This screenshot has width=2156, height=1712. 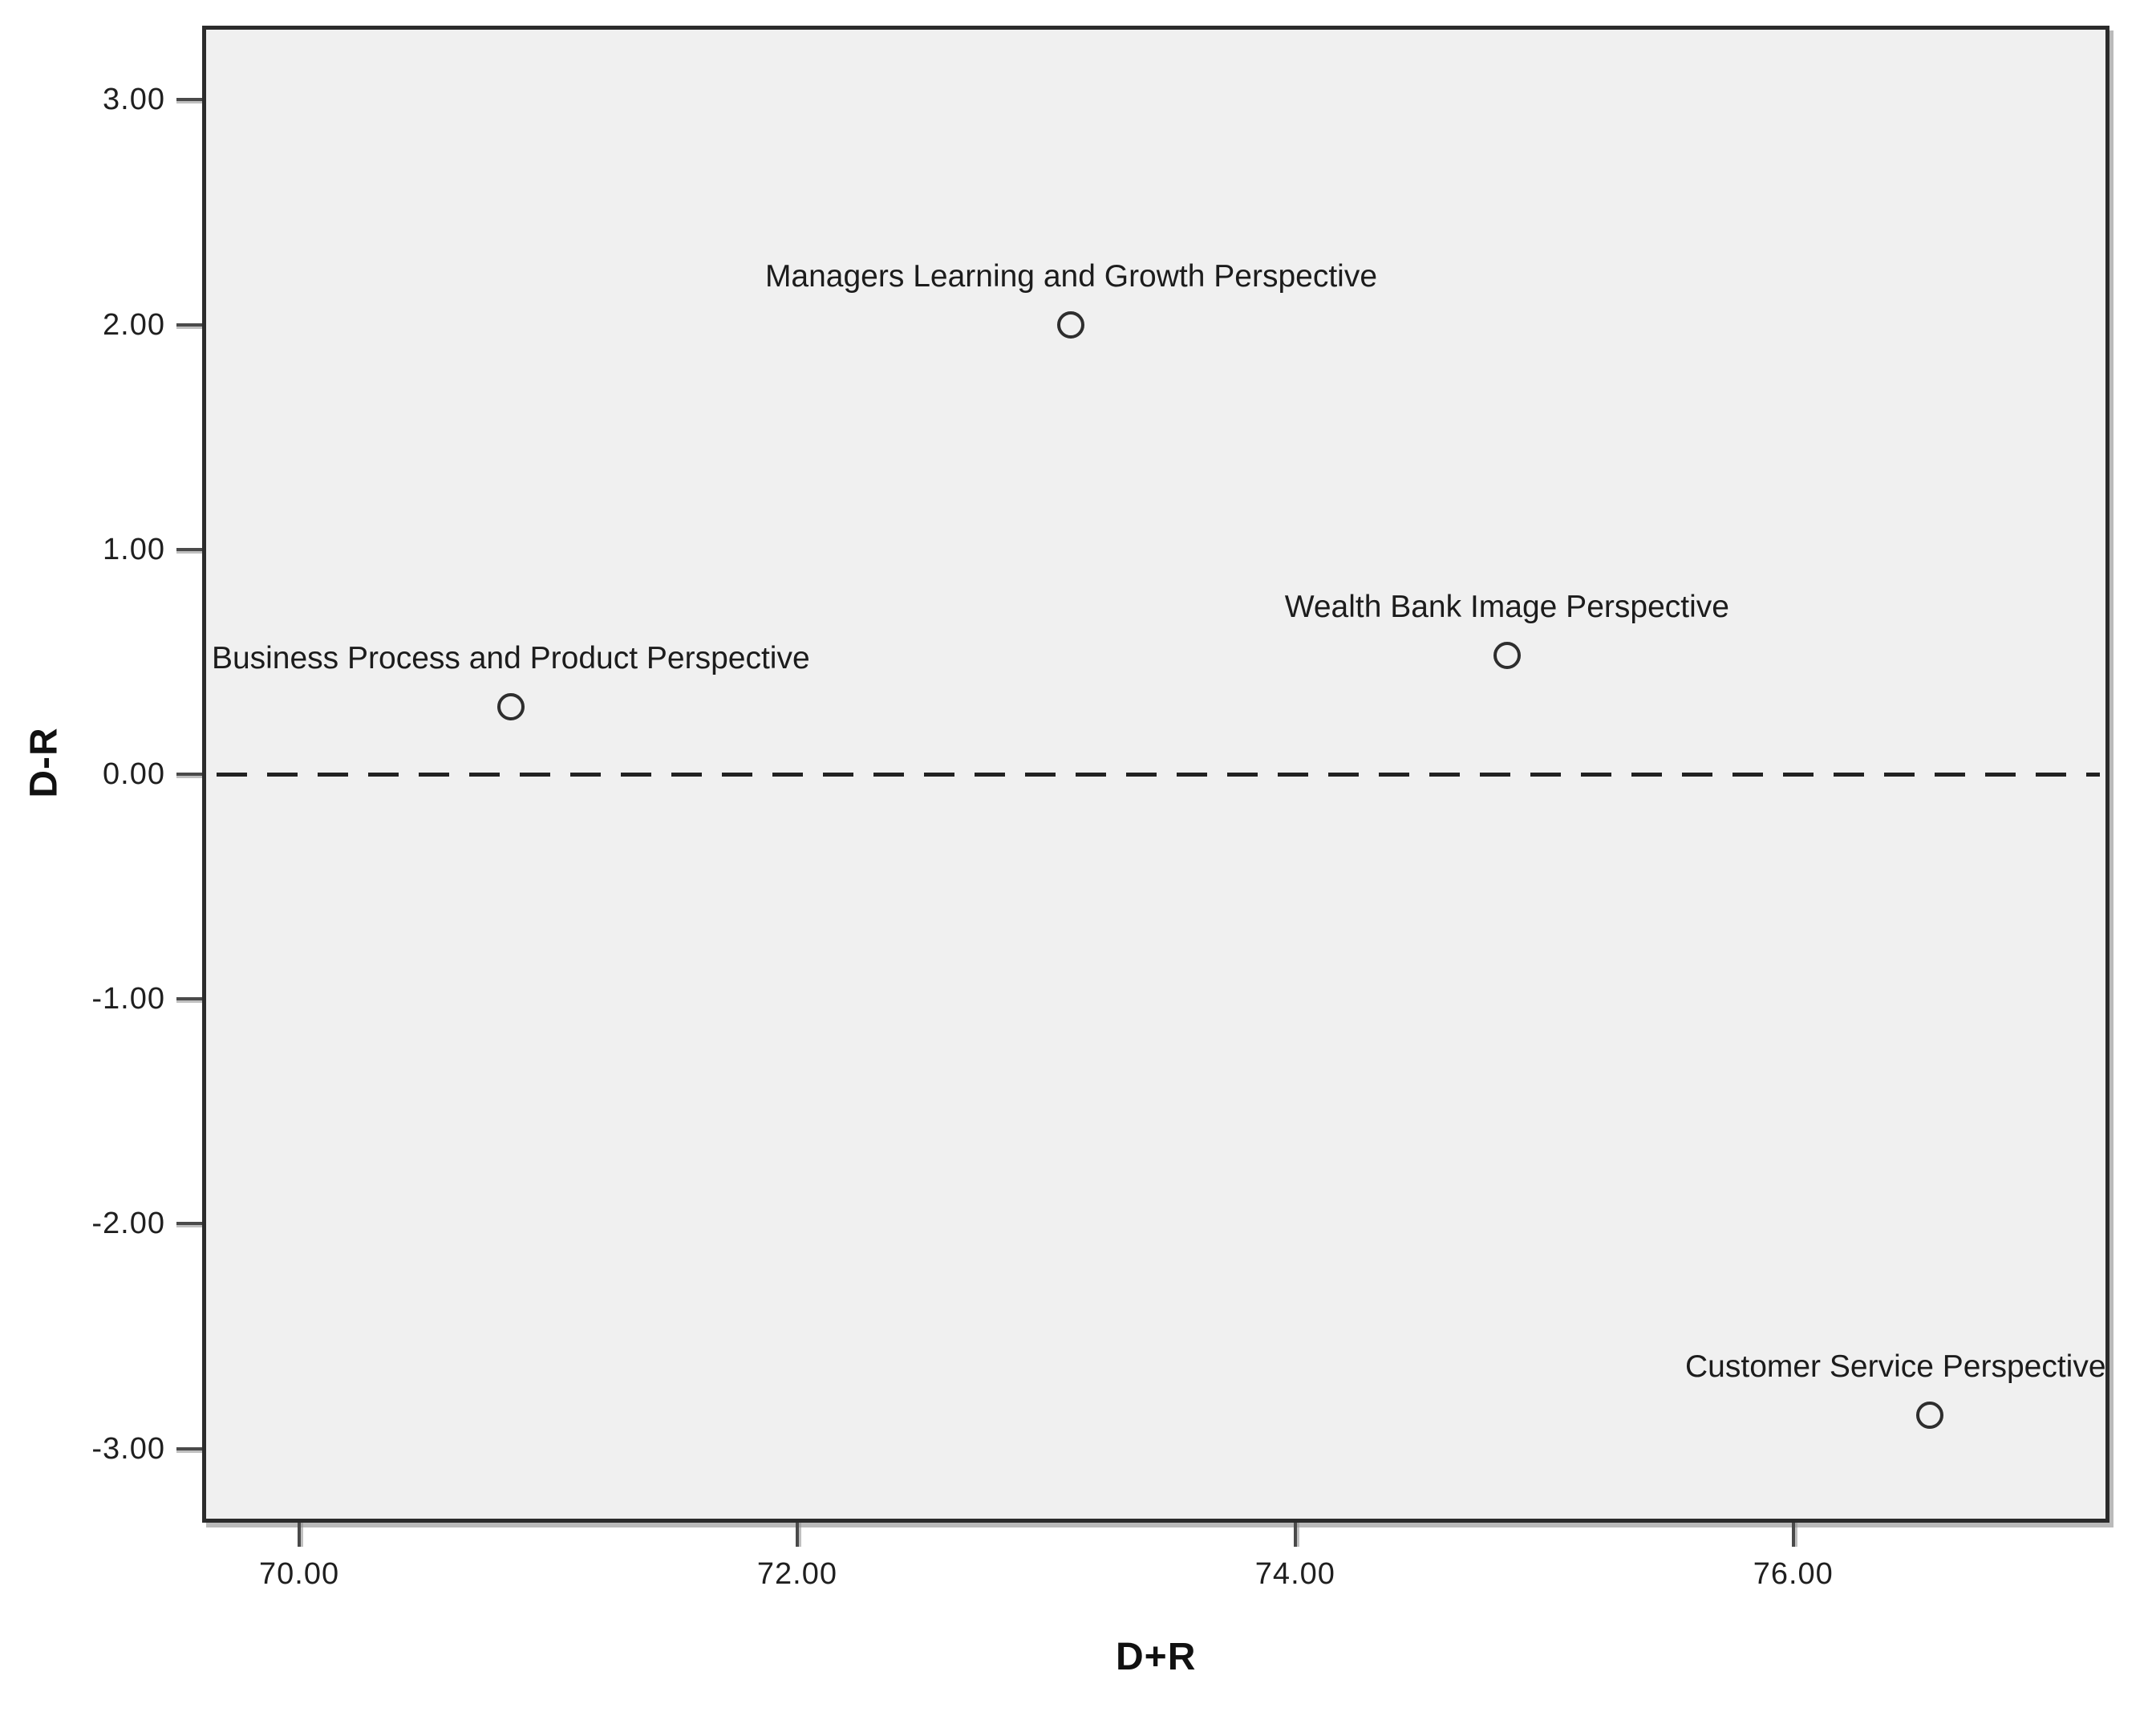 What do you see at coordinates (134, 100) in the screenshot?
I see `y-tick-label: 3.00` at bounding box center [134, 100].